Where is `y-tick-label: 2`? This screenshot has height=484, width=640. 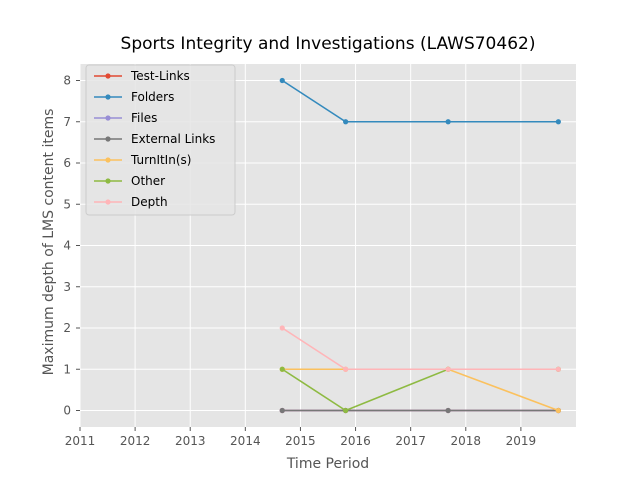
y-tick-label: 2 is located at coordinates (67, 328).